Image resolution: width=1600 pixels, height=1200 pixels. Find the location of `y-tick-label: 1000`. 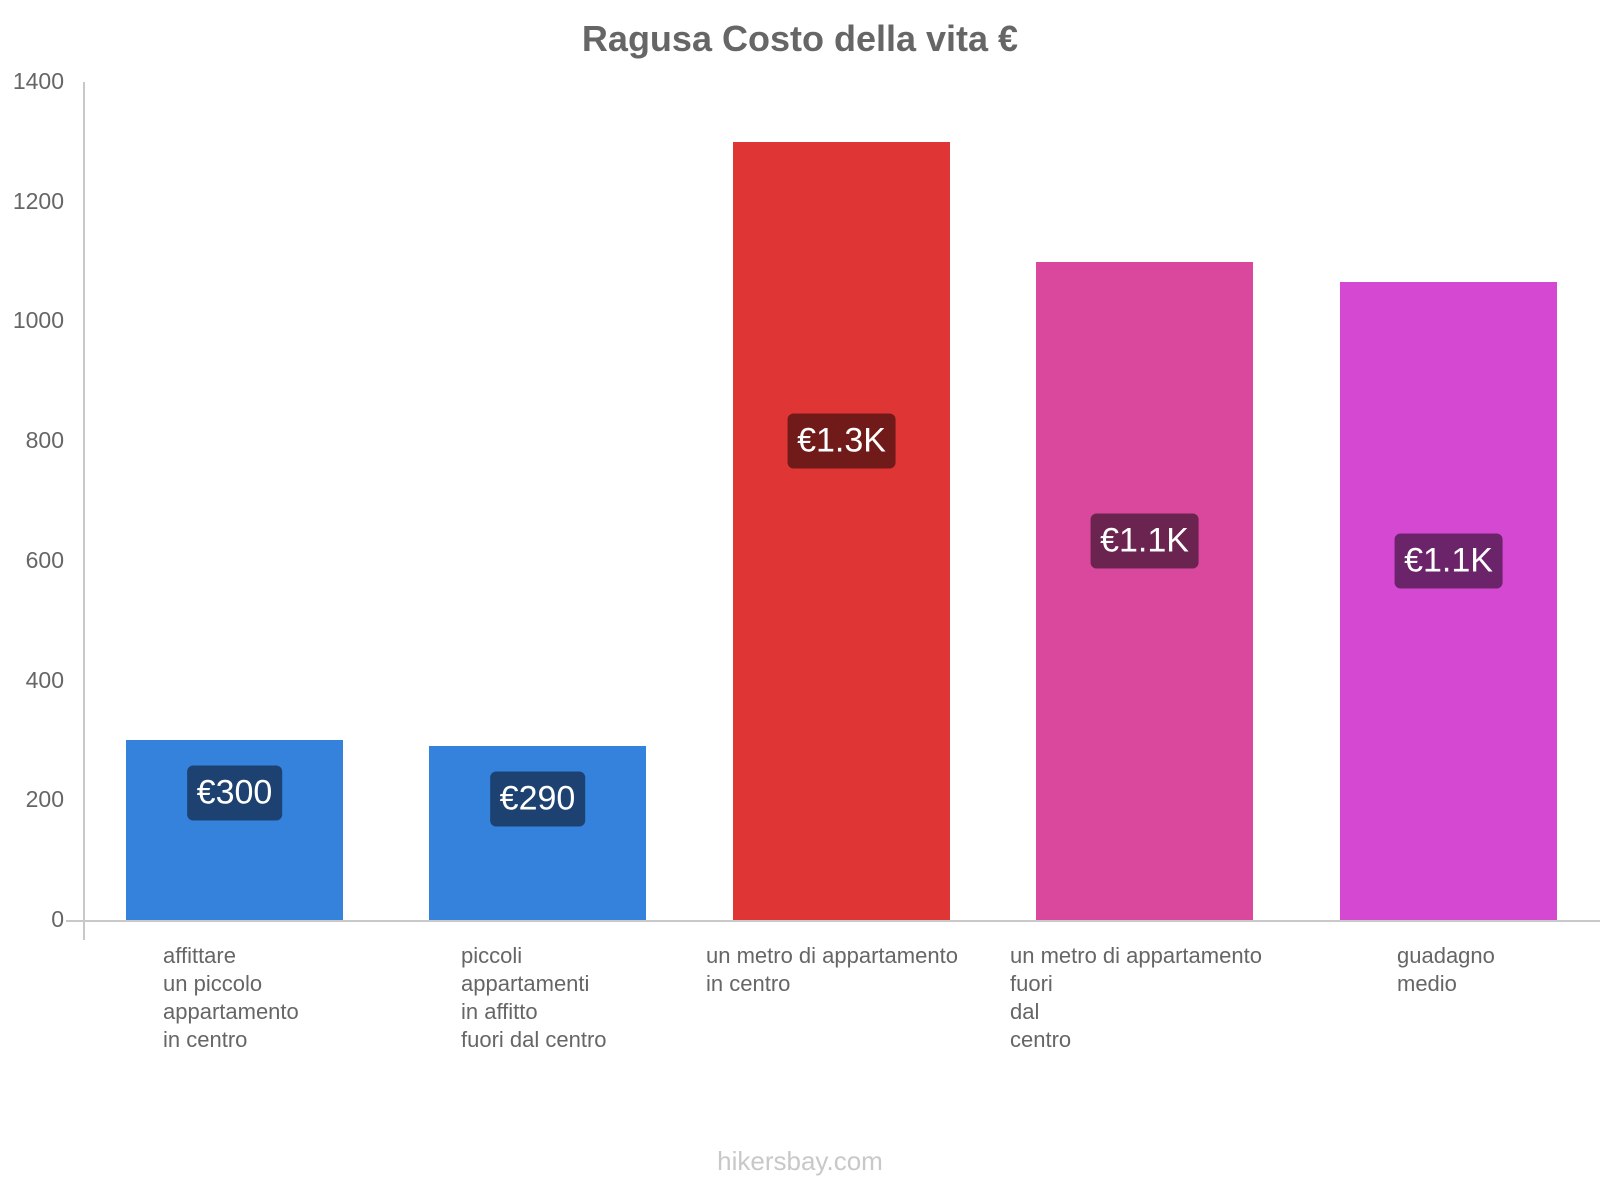

y-tick-label: 1000 is located at coordinates (38, 320).